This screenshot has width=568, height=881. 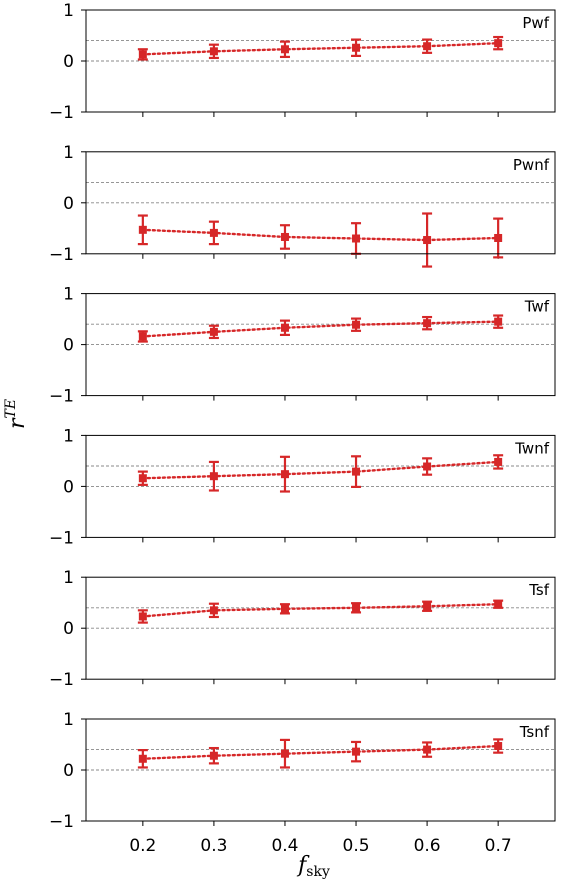 I want to click on x-tick-label: 0.7, so click(x=498, y=846).